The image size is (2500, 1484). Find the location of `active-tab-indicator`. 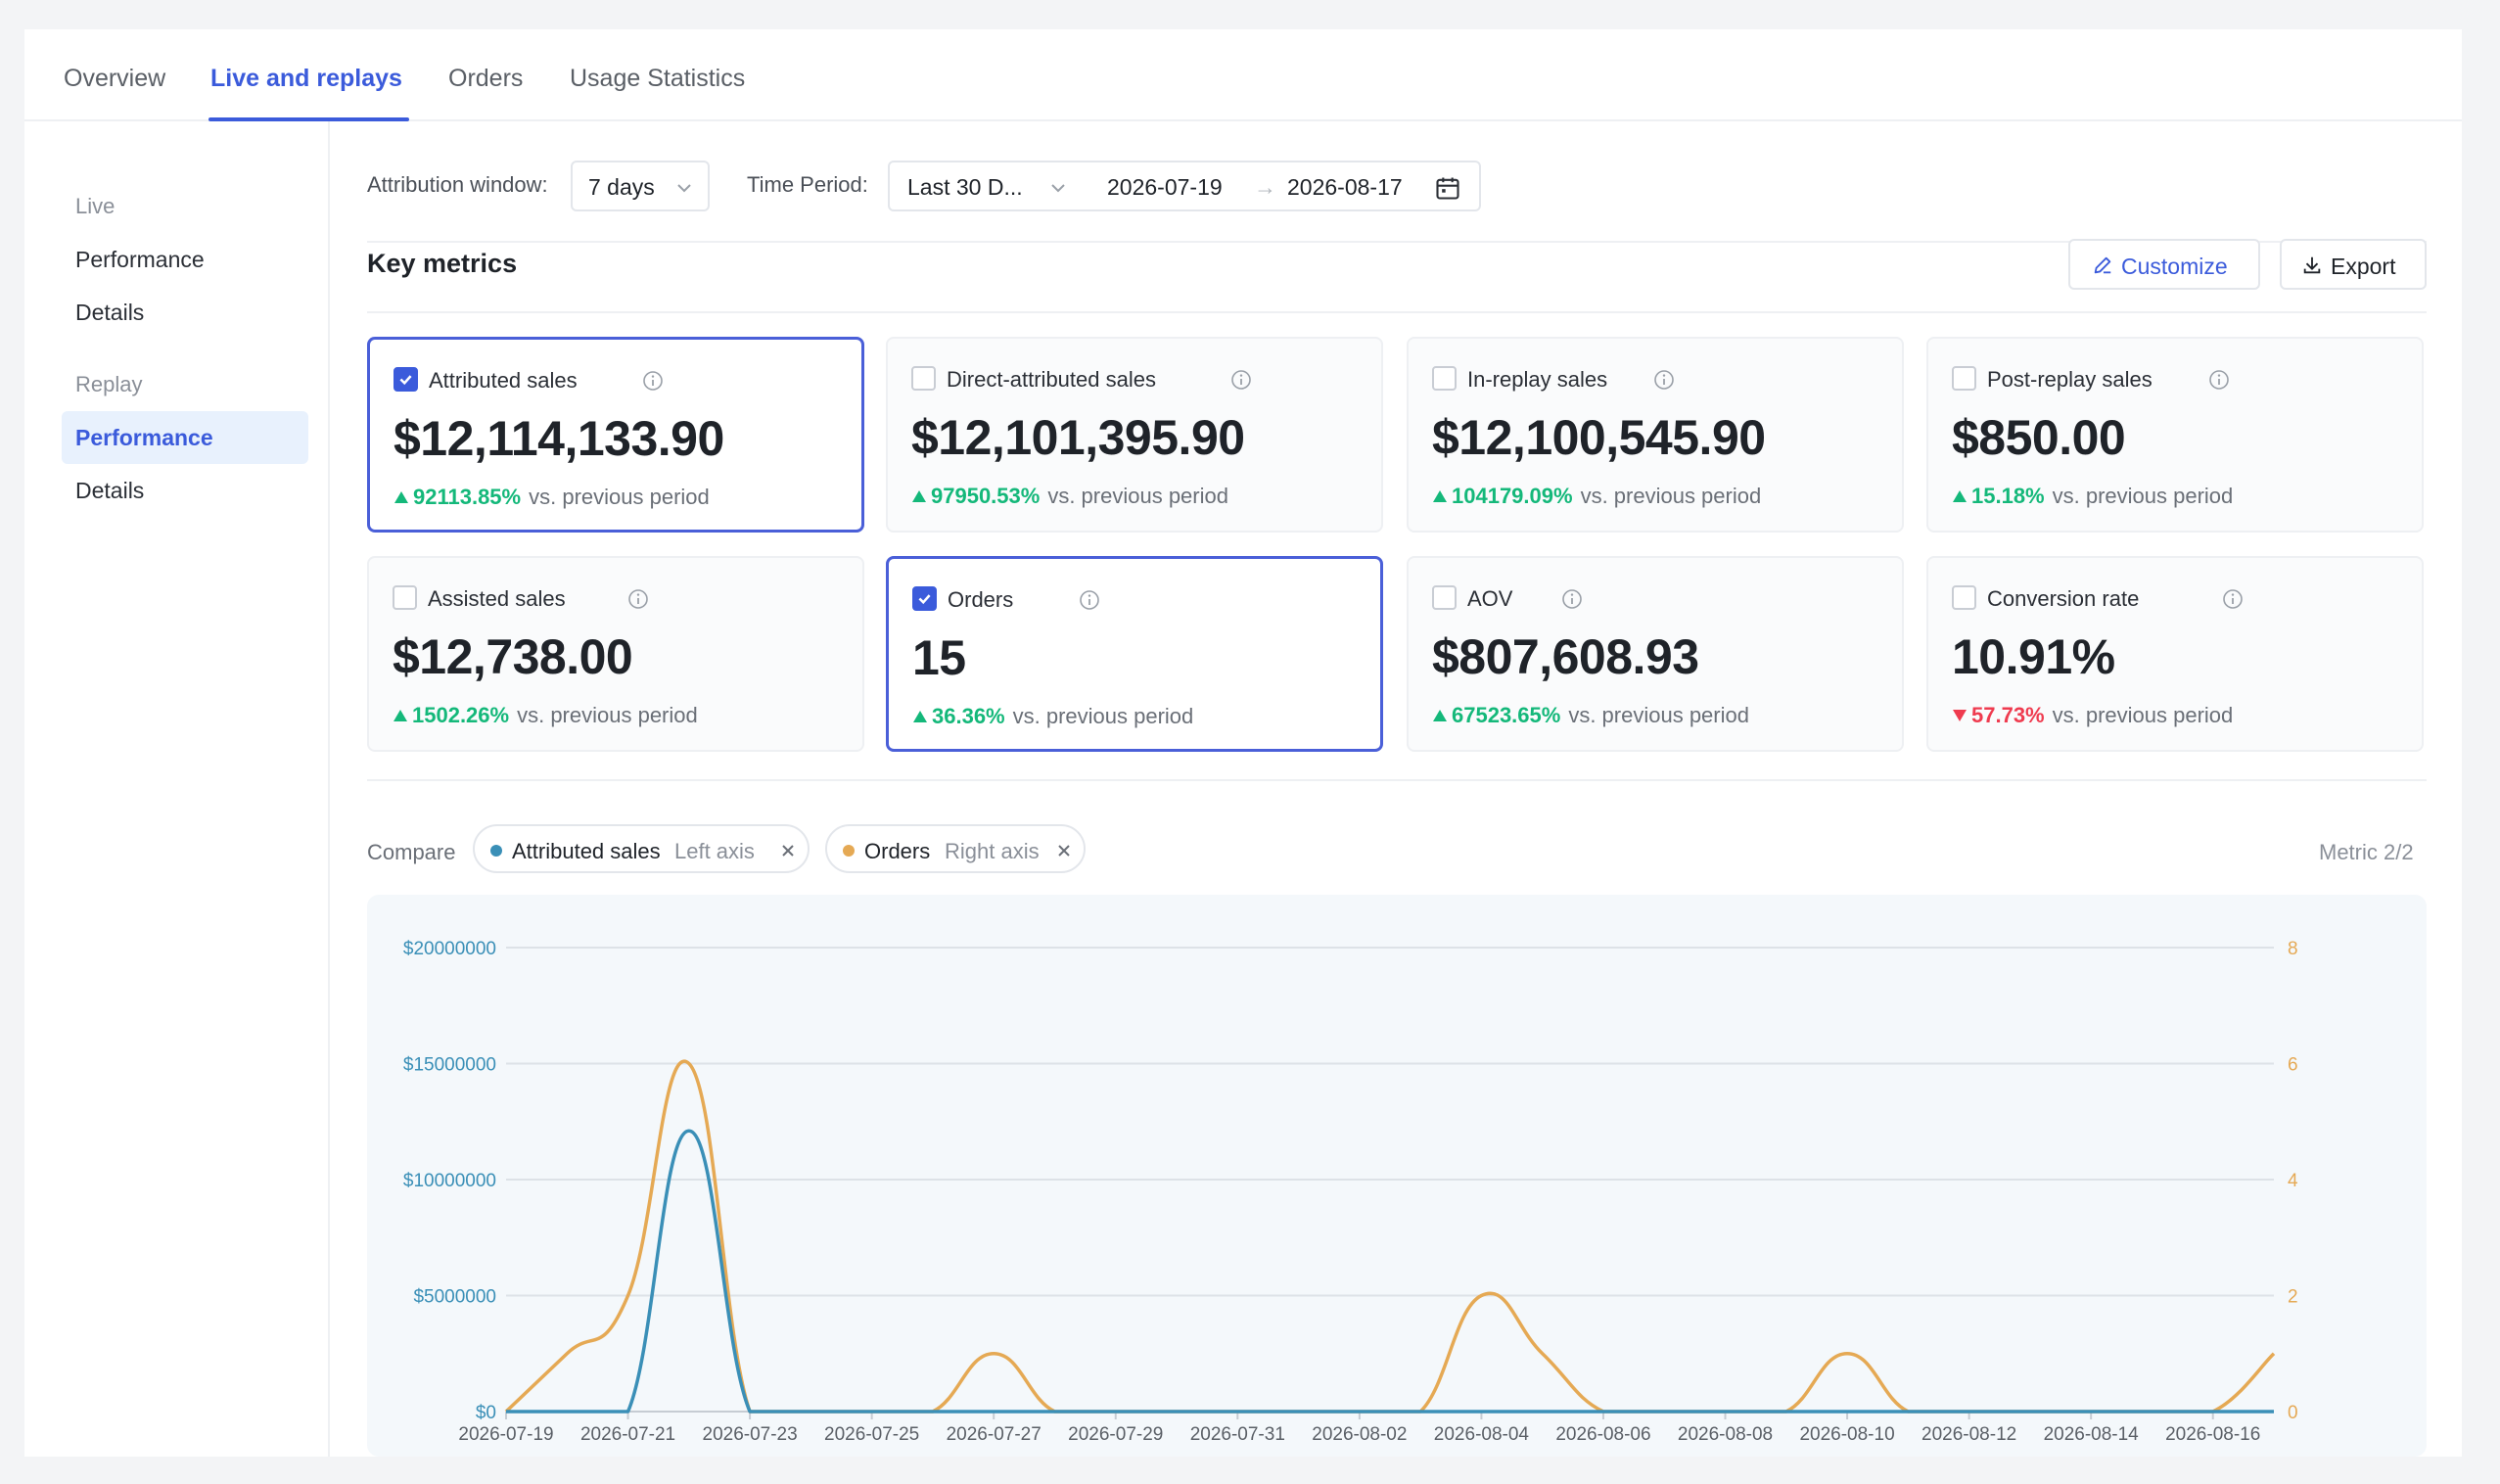

active-tab-indicator is located at coordinates (308, 119).